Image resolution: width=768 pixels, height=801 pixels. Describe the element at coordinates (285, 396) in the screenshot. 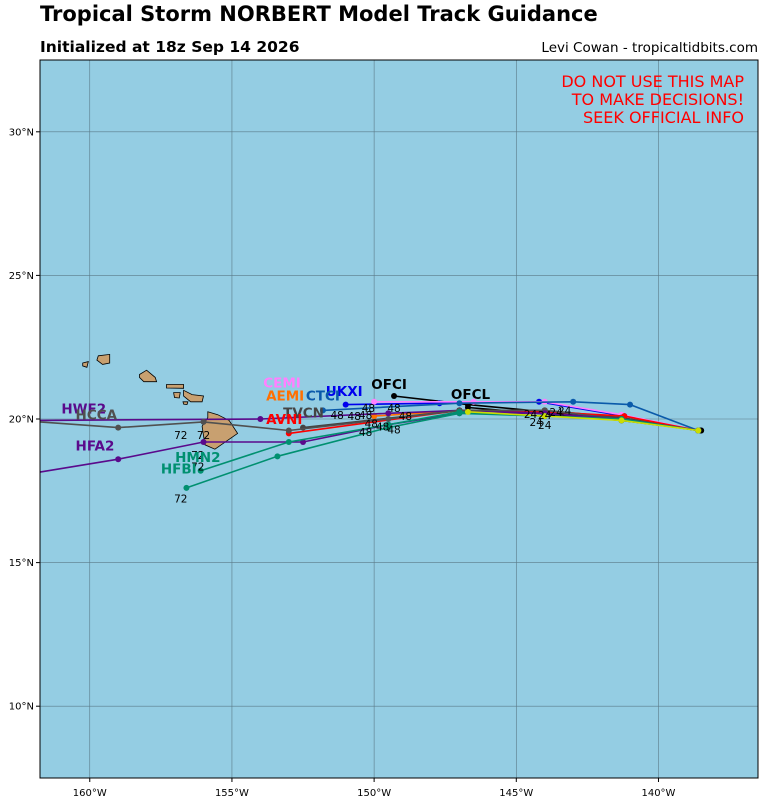

I see `model-label-aemi: AEMI` at that location.